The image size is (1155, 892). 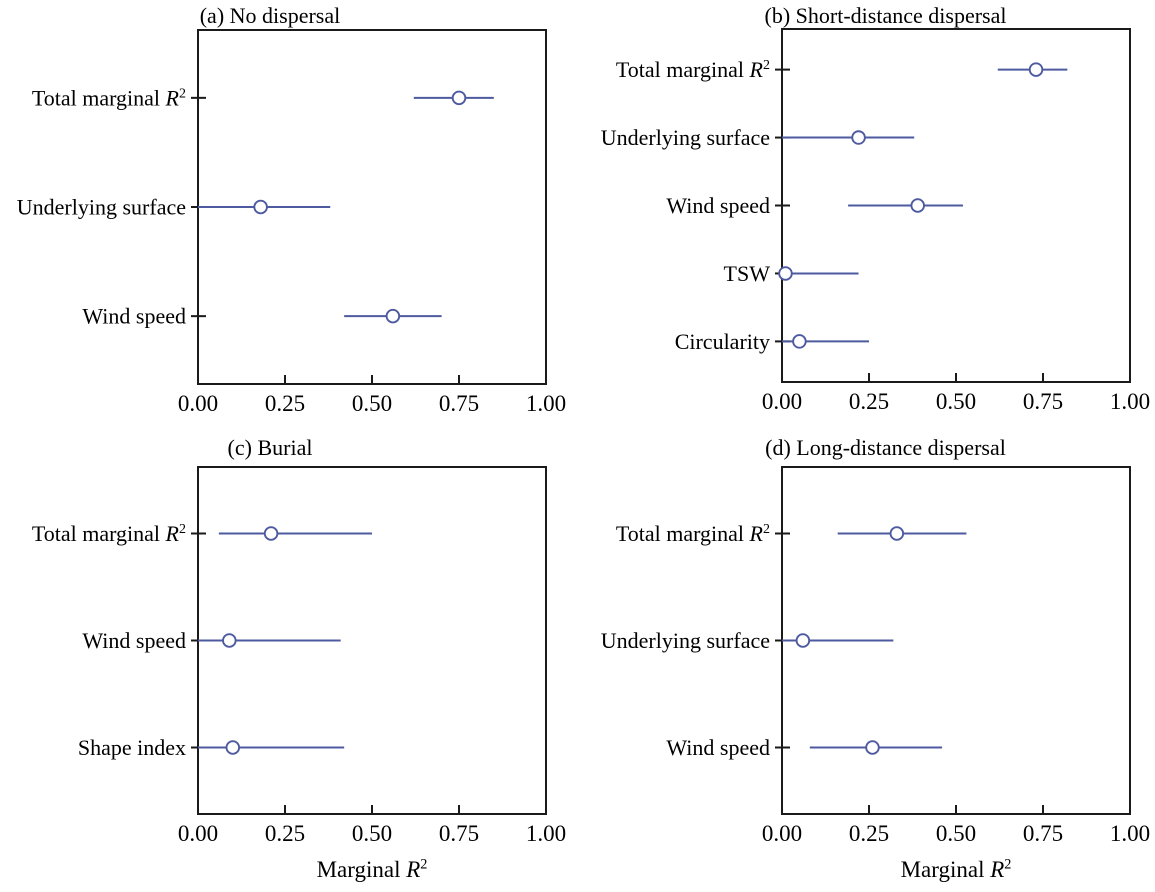 What do you see at coordinates (885, 447) in the screenshot?
I see `panel-d-title: (d) Long-distance dispersal` at bounding box center [885, 447].